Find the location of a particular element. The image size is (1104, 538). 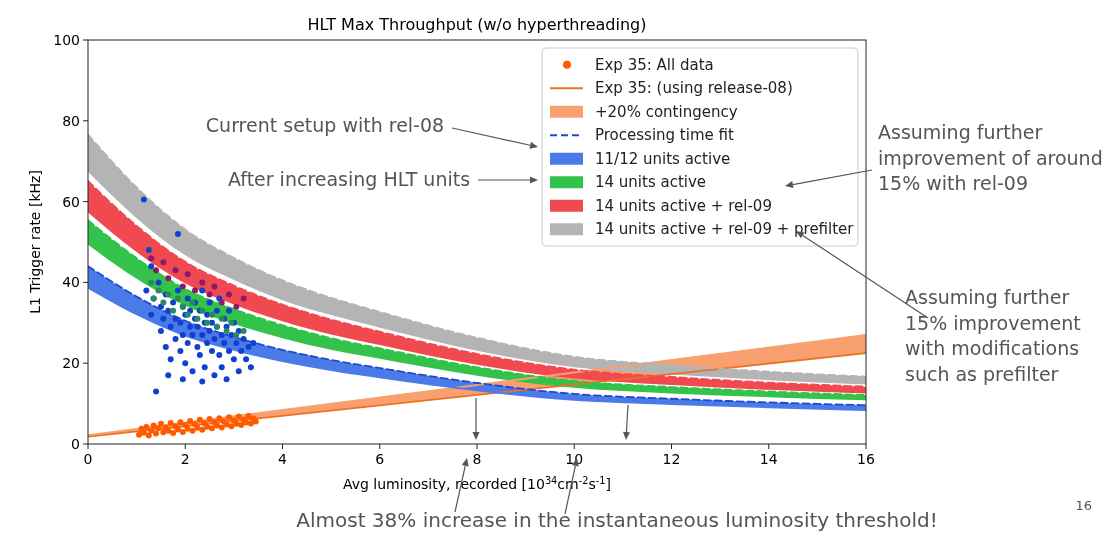

x-tick-label: 6 is located at coordinates (380, 459).